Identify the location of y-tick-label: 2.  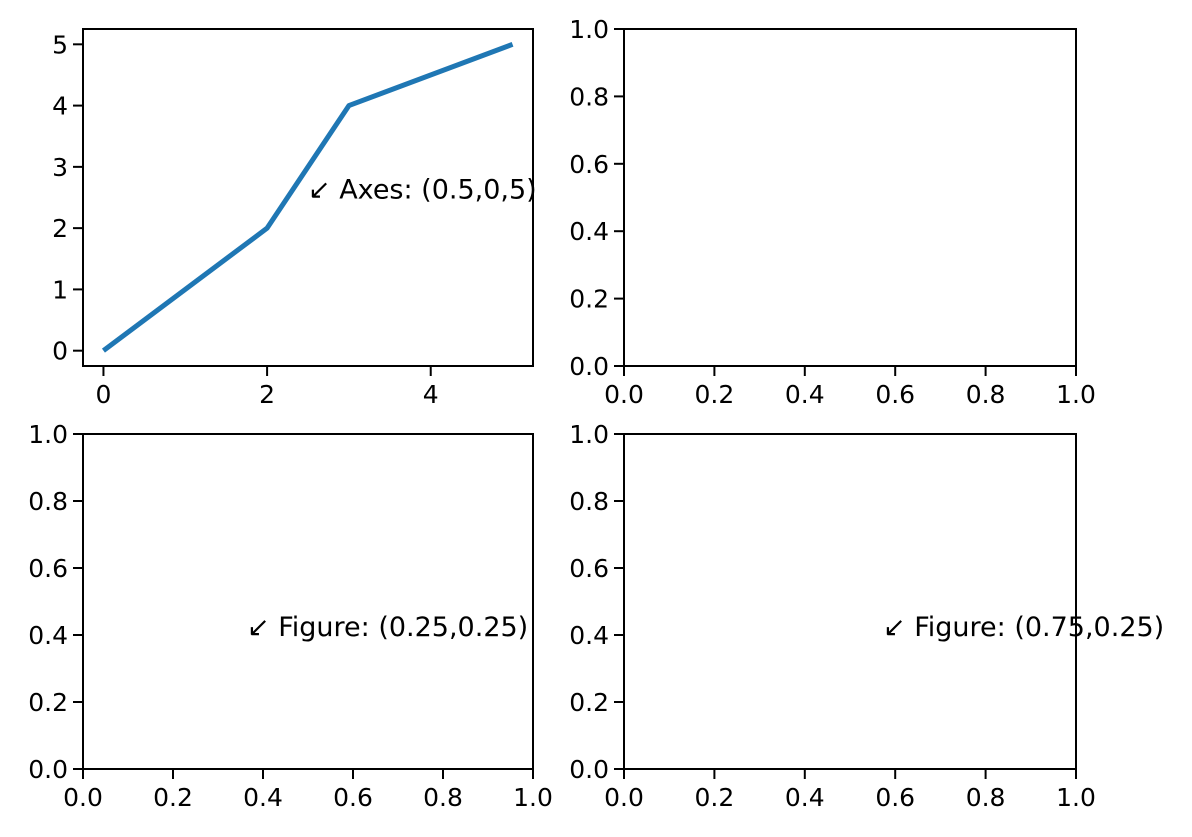
(60, 228).